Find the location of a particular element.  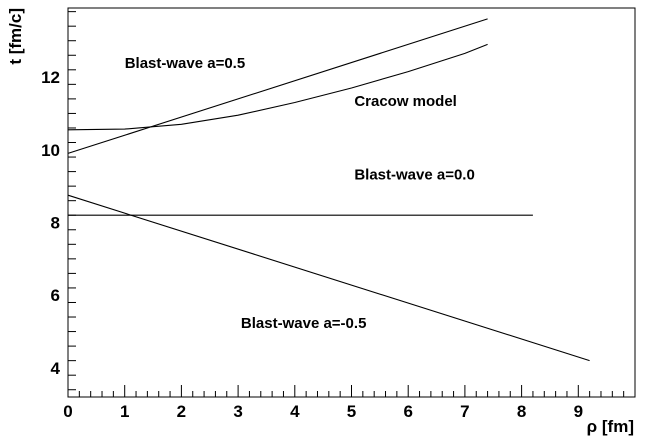

x-tick-label: 3 is located at coordinates (237, 411).